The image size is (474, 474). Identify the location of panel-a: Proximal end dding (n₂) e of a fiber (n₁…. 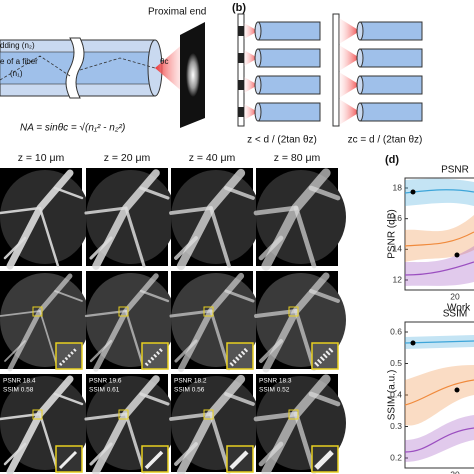
(103, 70).